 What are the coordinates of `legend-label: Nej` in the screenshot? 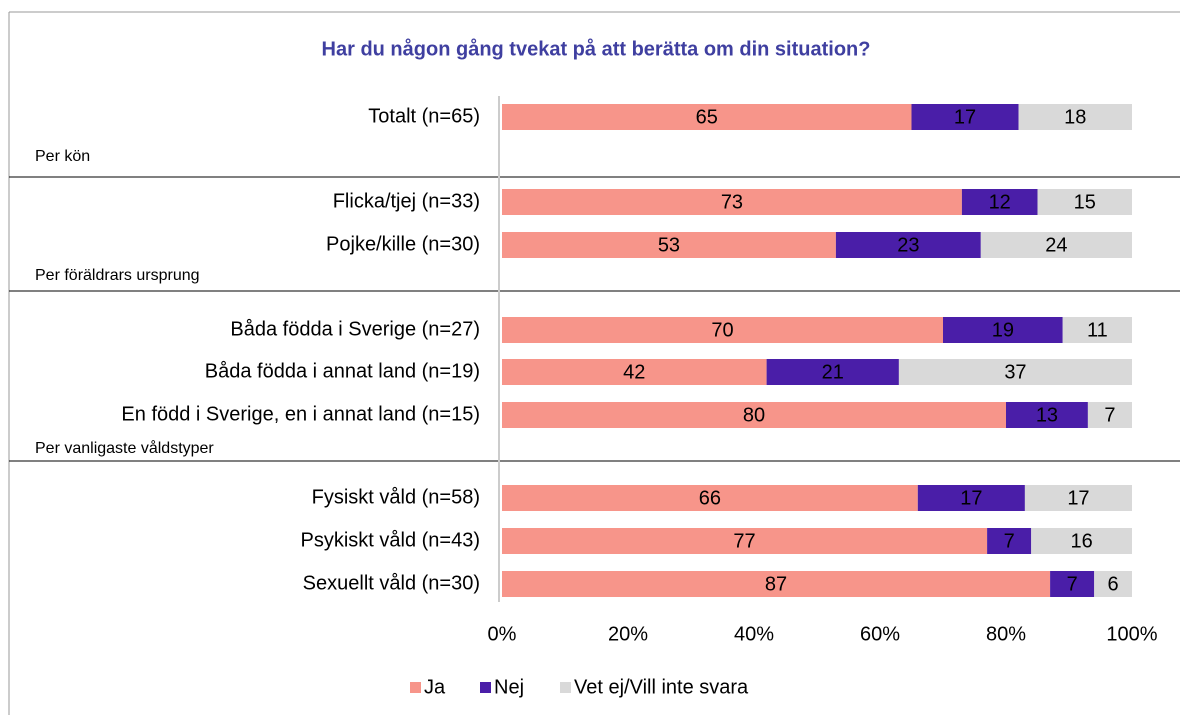 It's located at (509, 687).